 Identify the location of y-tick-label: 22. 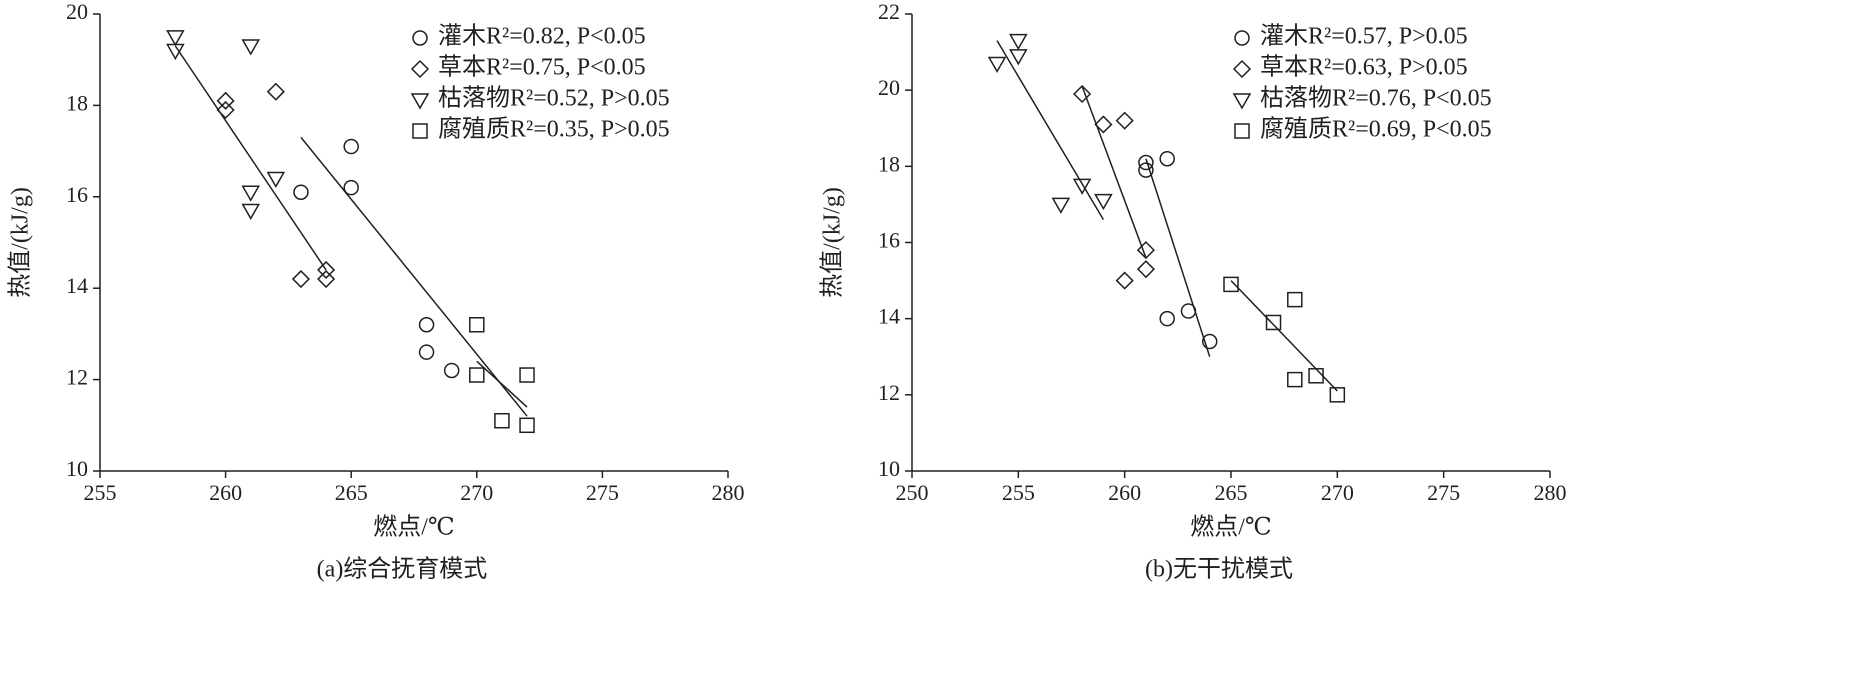
(889, 12).